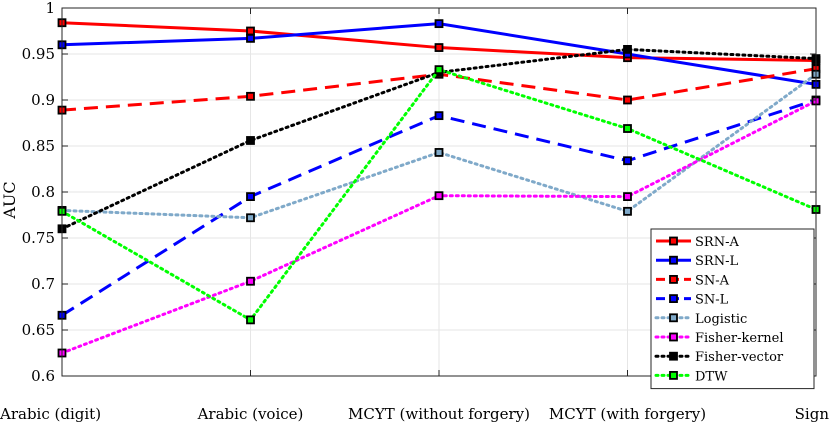 This screenshot has width=831, height=427. Describe the element at coordinates (43, 376) in the screenshot. I see `y-tick-label: 0.6` at that location.